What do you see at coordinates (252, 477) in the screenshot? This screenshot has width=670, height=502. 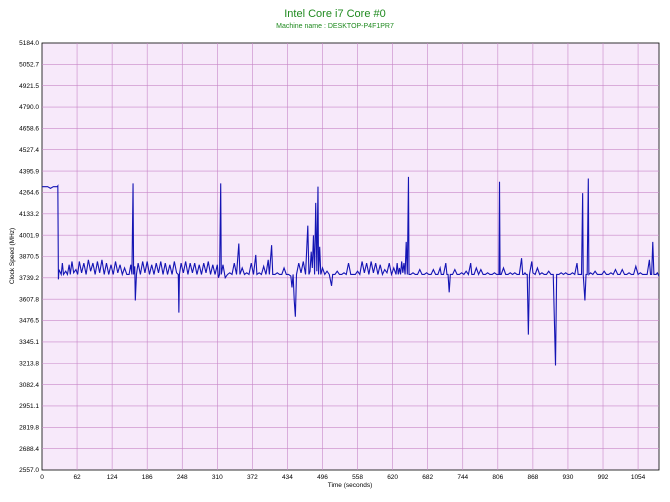 I see `x-tick-label: 372` at bounding box center [252, 477].